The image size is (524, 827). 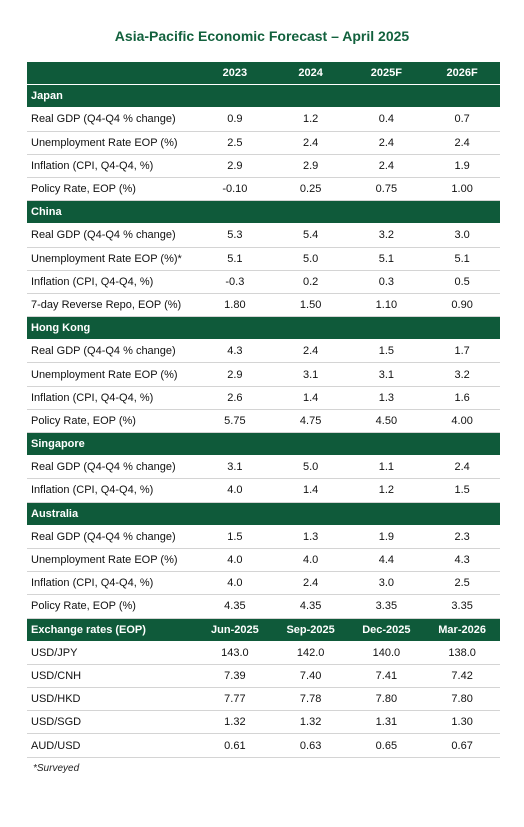 I want to click on cell-value: -0.3, so click(x=235, y=281).